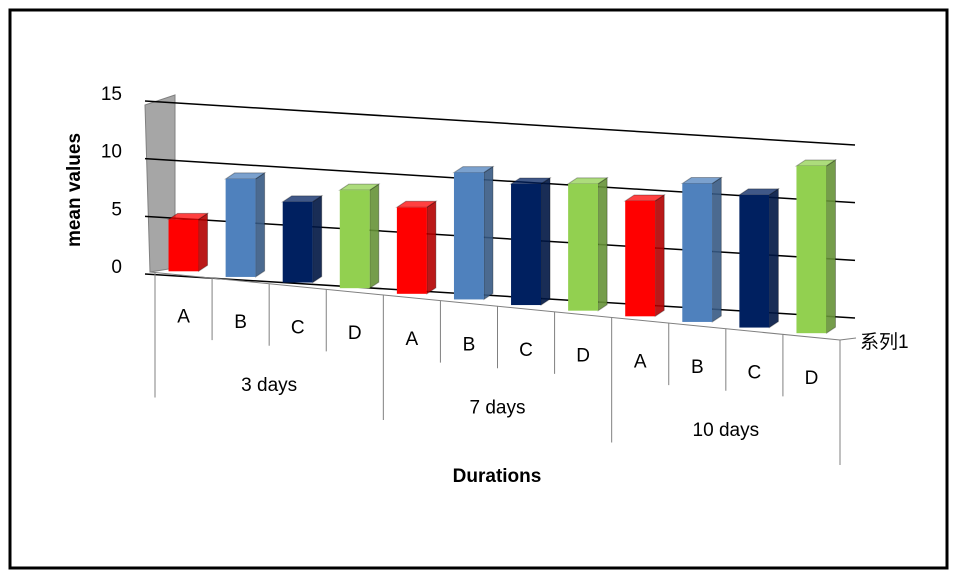 This screenshot has width=957, height=578. What do you see at coordinates (116, 209) in the screenshot?
I see `y-tick-label: 5` at bounding box center [116, 209].